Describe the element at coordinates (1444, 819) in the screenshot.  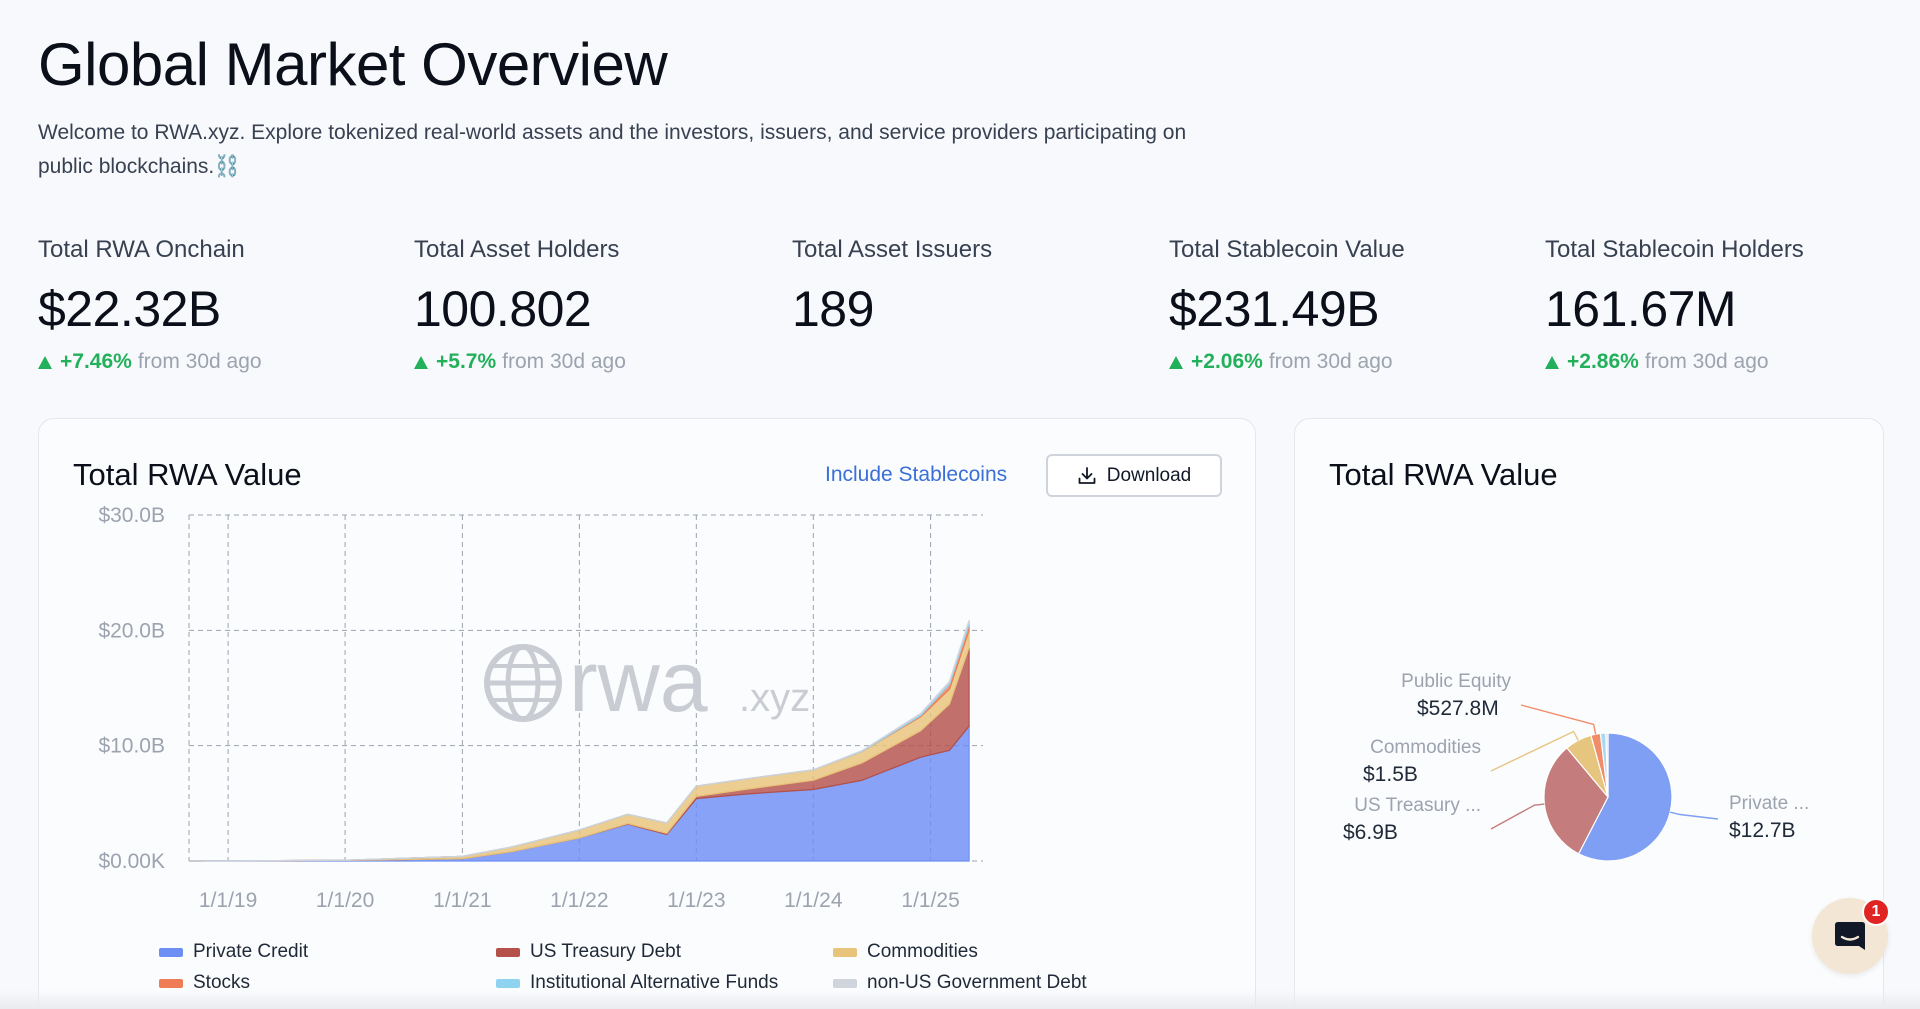
I see `pie-label: US Treasury ... $6.9B` at that location.